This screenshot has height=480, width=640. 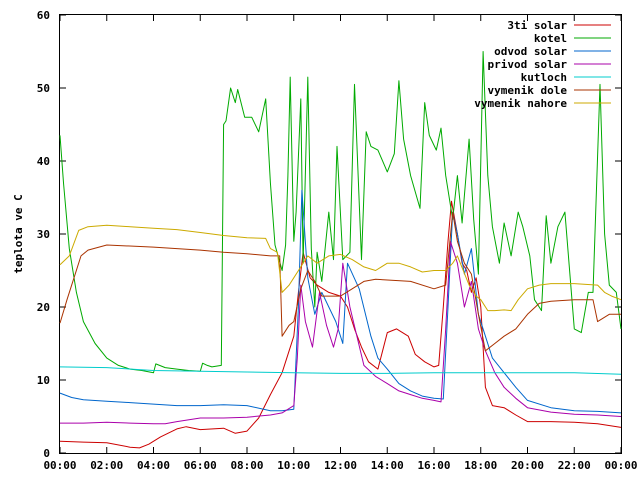 I want to click on y-axis-label: teplota ve C, so click(x=18, y=233).